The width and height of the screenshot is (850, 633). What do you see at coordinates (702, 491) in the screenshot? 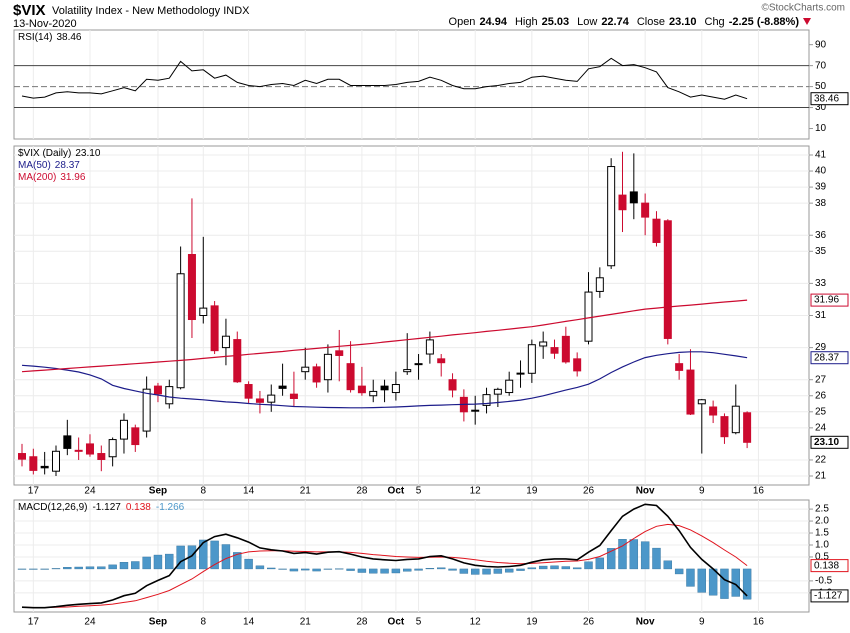
I see `x-tick-label: 9` at bounding box center [702, 491].